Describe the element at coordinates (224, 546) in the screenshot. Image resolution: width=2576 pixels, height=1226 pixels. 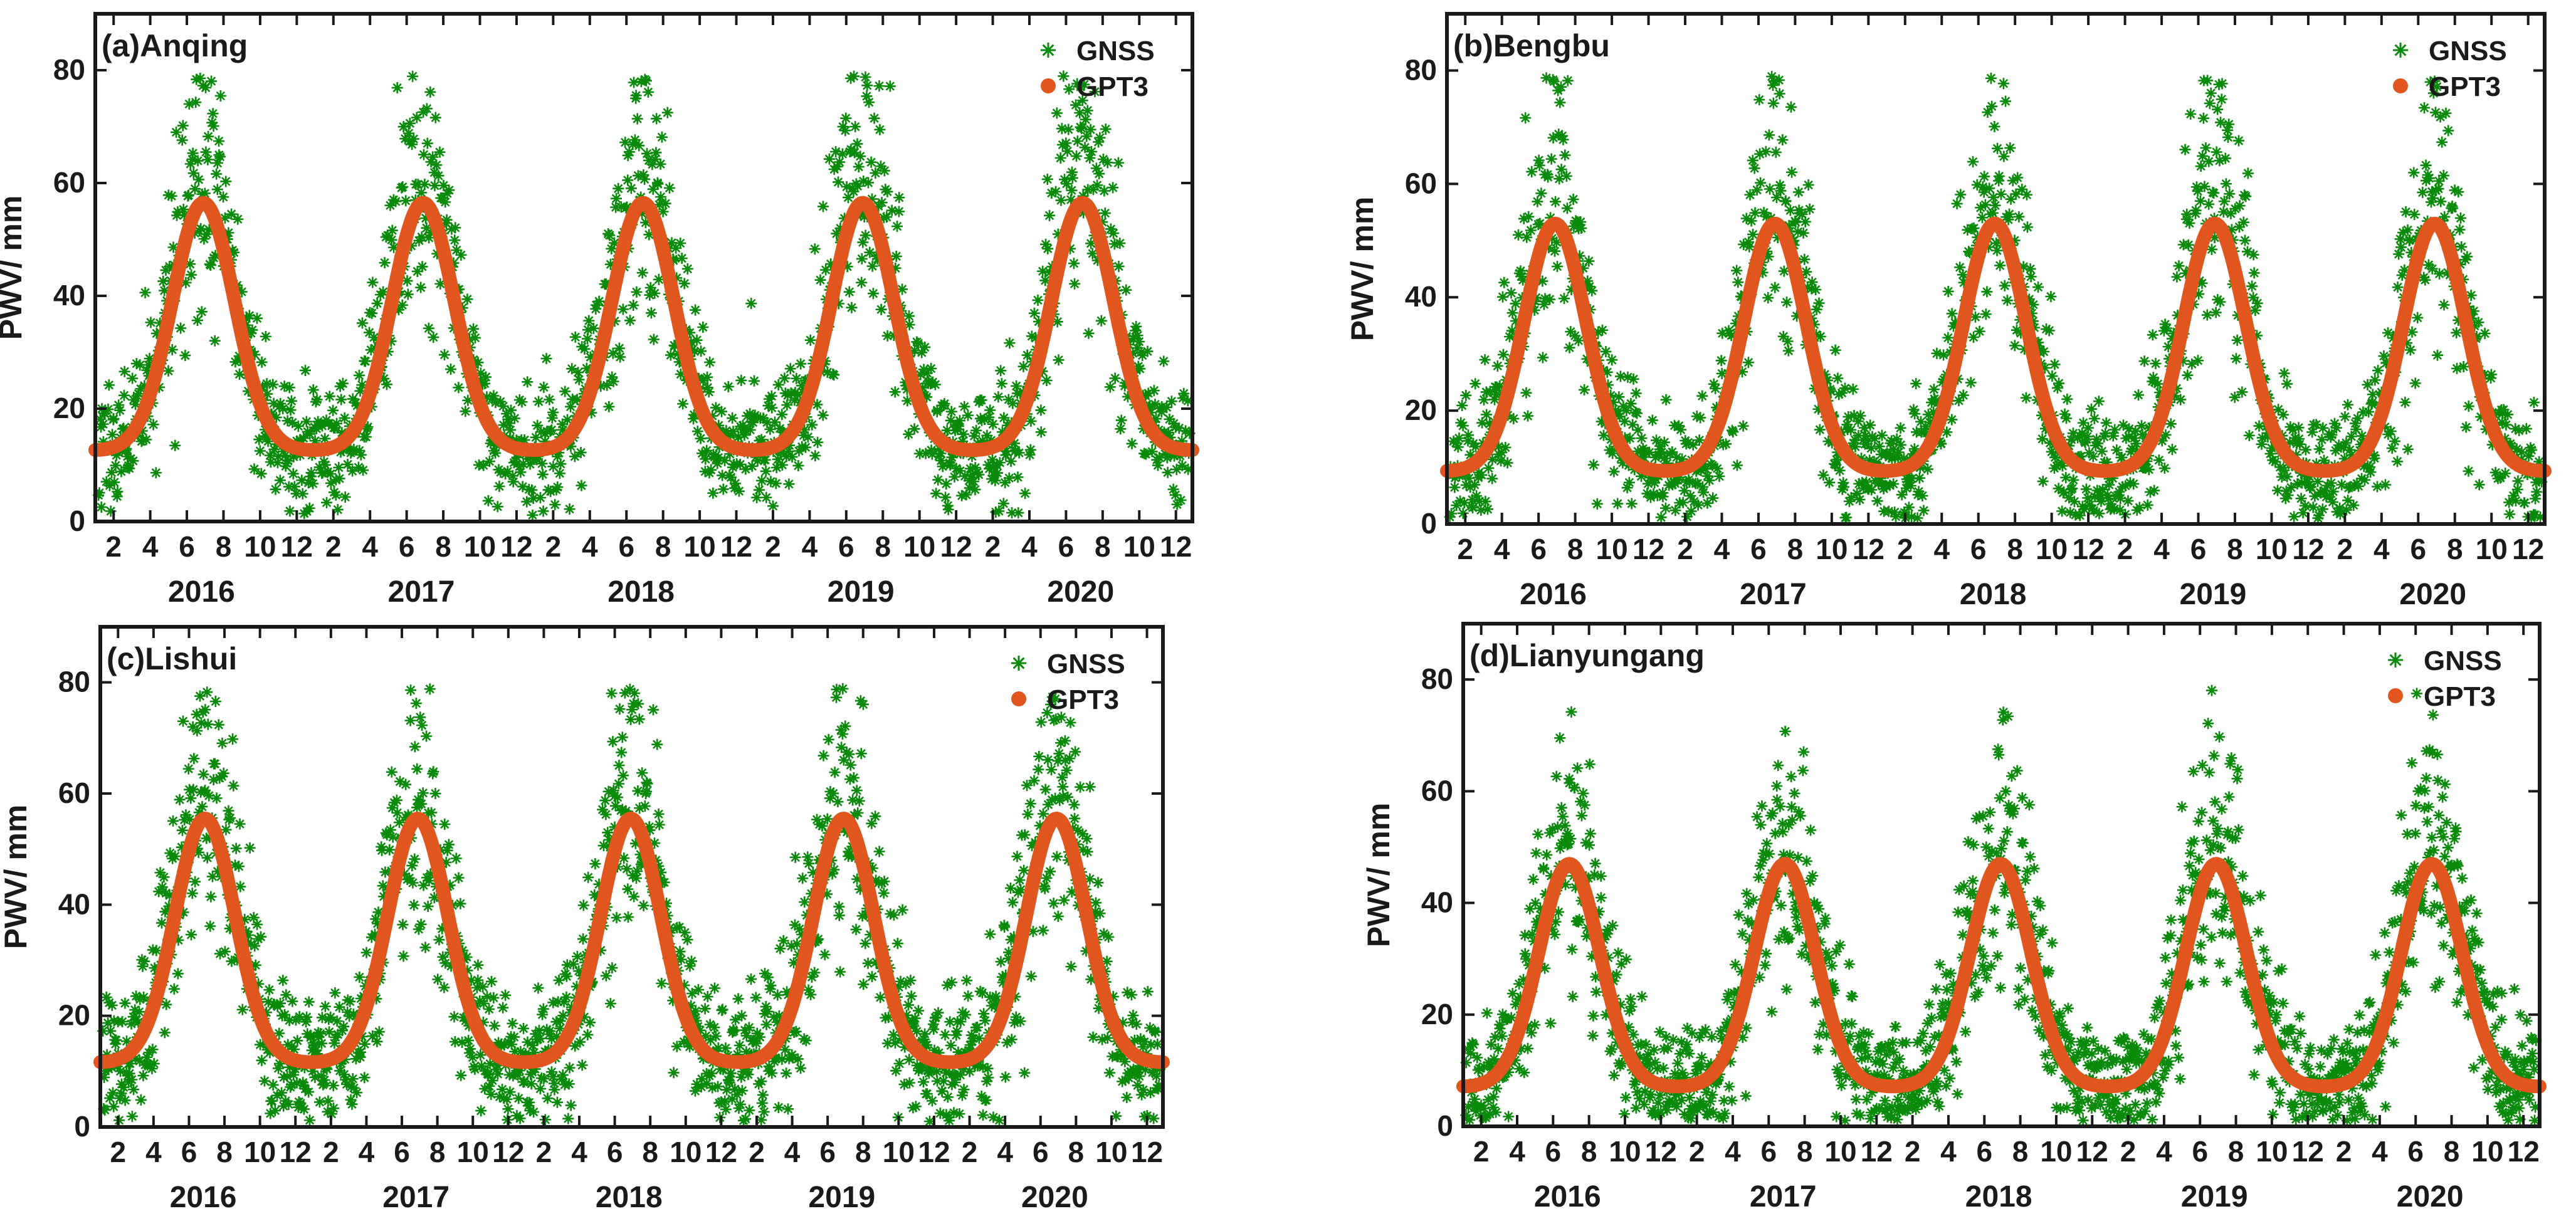
I see `x-tick-label: 8` at that location.